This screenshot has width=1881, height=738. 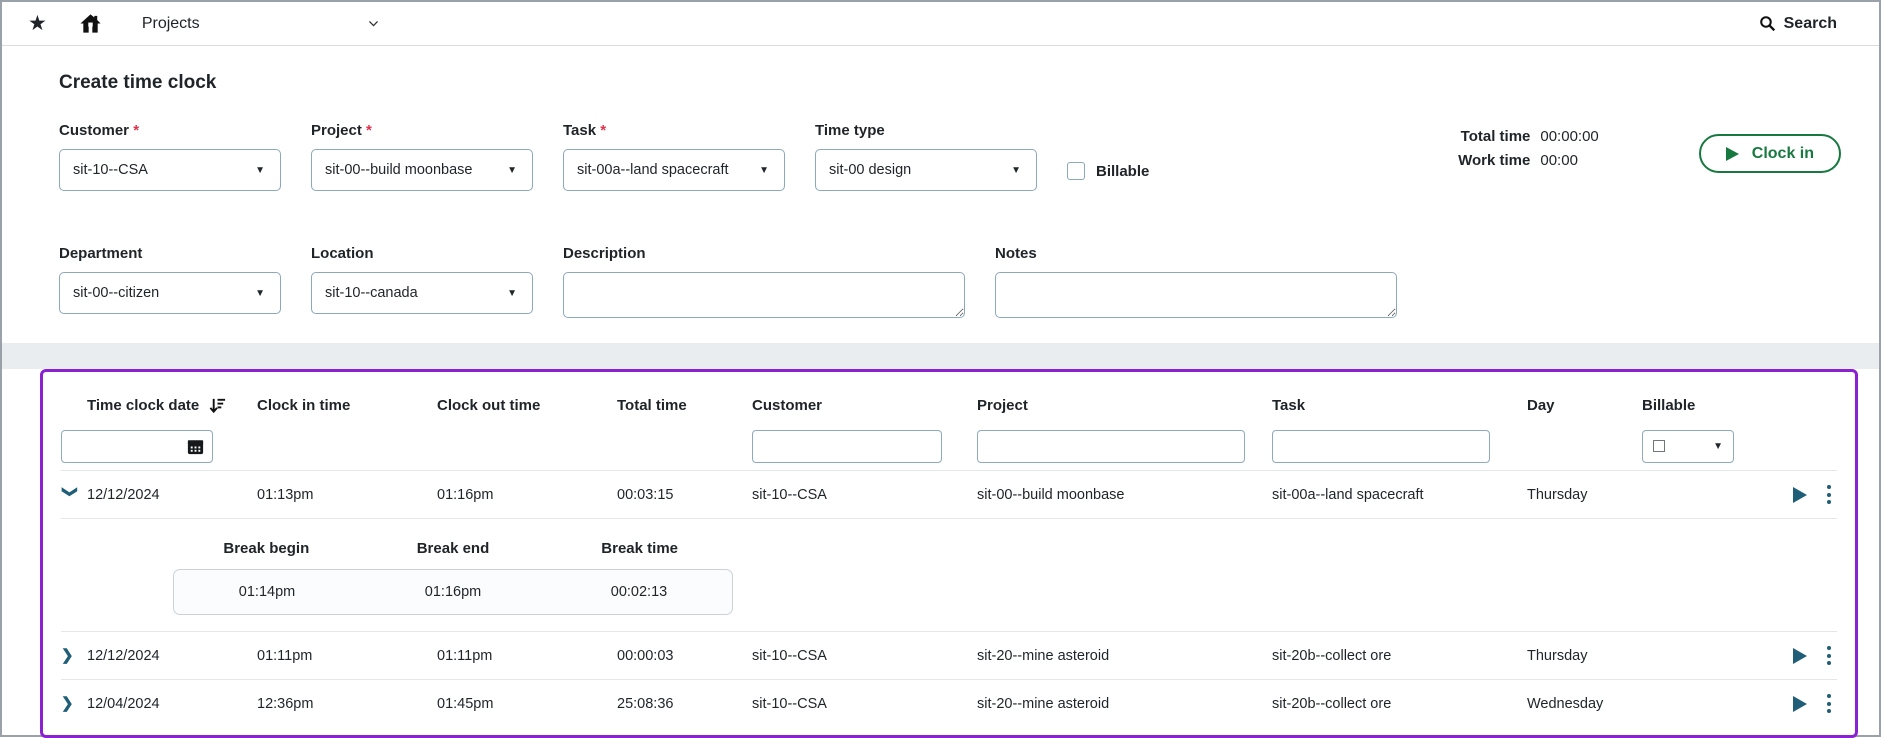 What do you see at coordinates (1528, 148) in the screenshot?
I see `time-totals: Total time 00:00:00 Work time 00:00` at bounding box center [1528, 148].